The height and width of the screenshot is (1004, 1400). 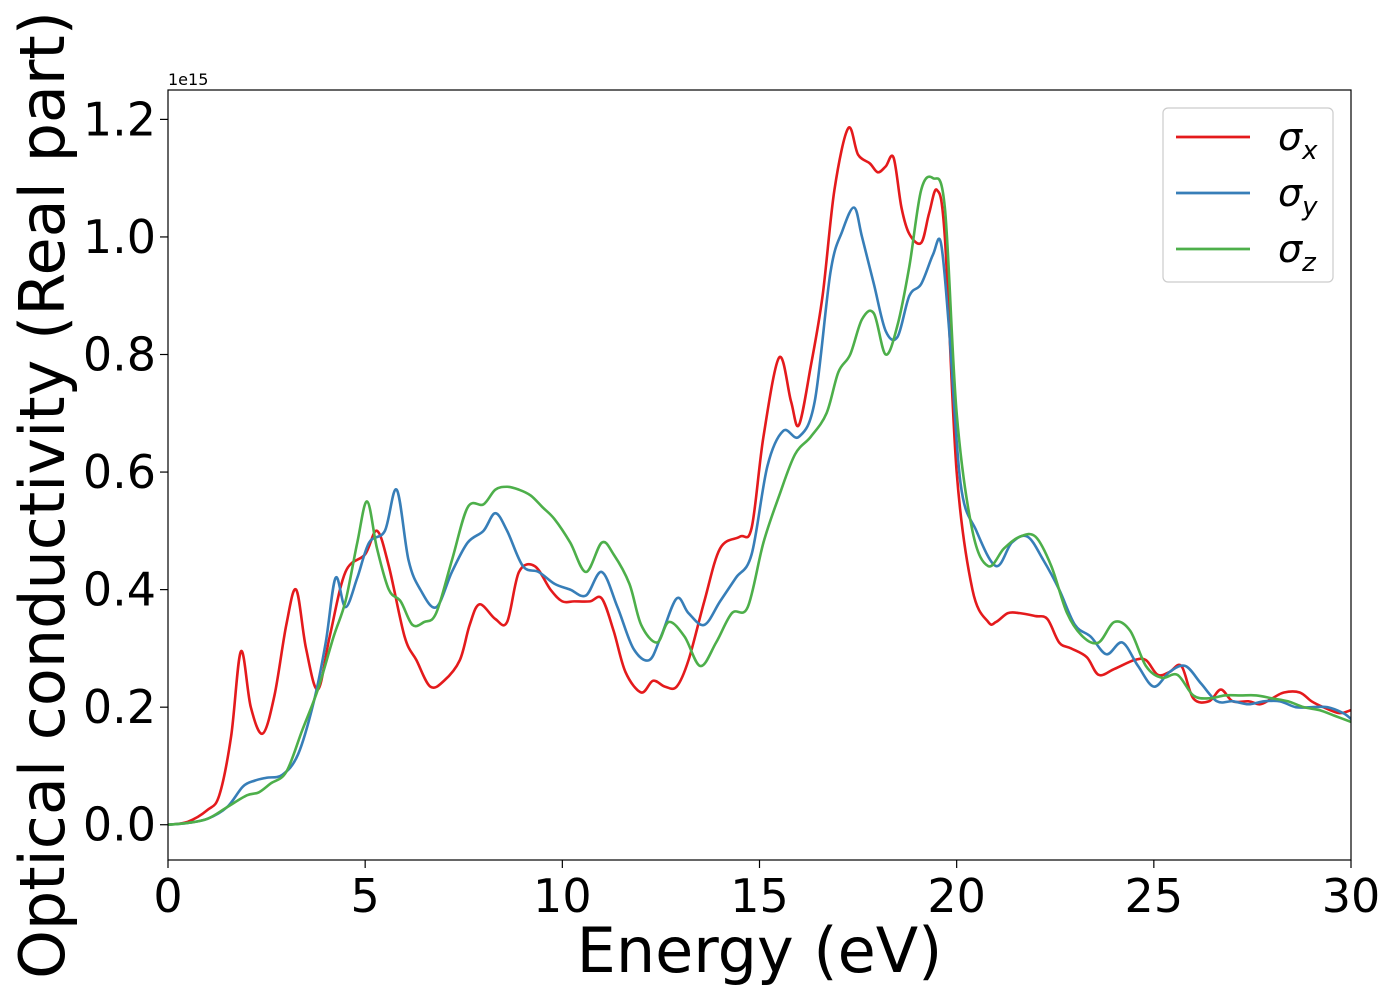 What do you see at coordinates (119, 355) in the screenshot?
I see `y-tick-label: 0.8` at bounding box center [119, 355].